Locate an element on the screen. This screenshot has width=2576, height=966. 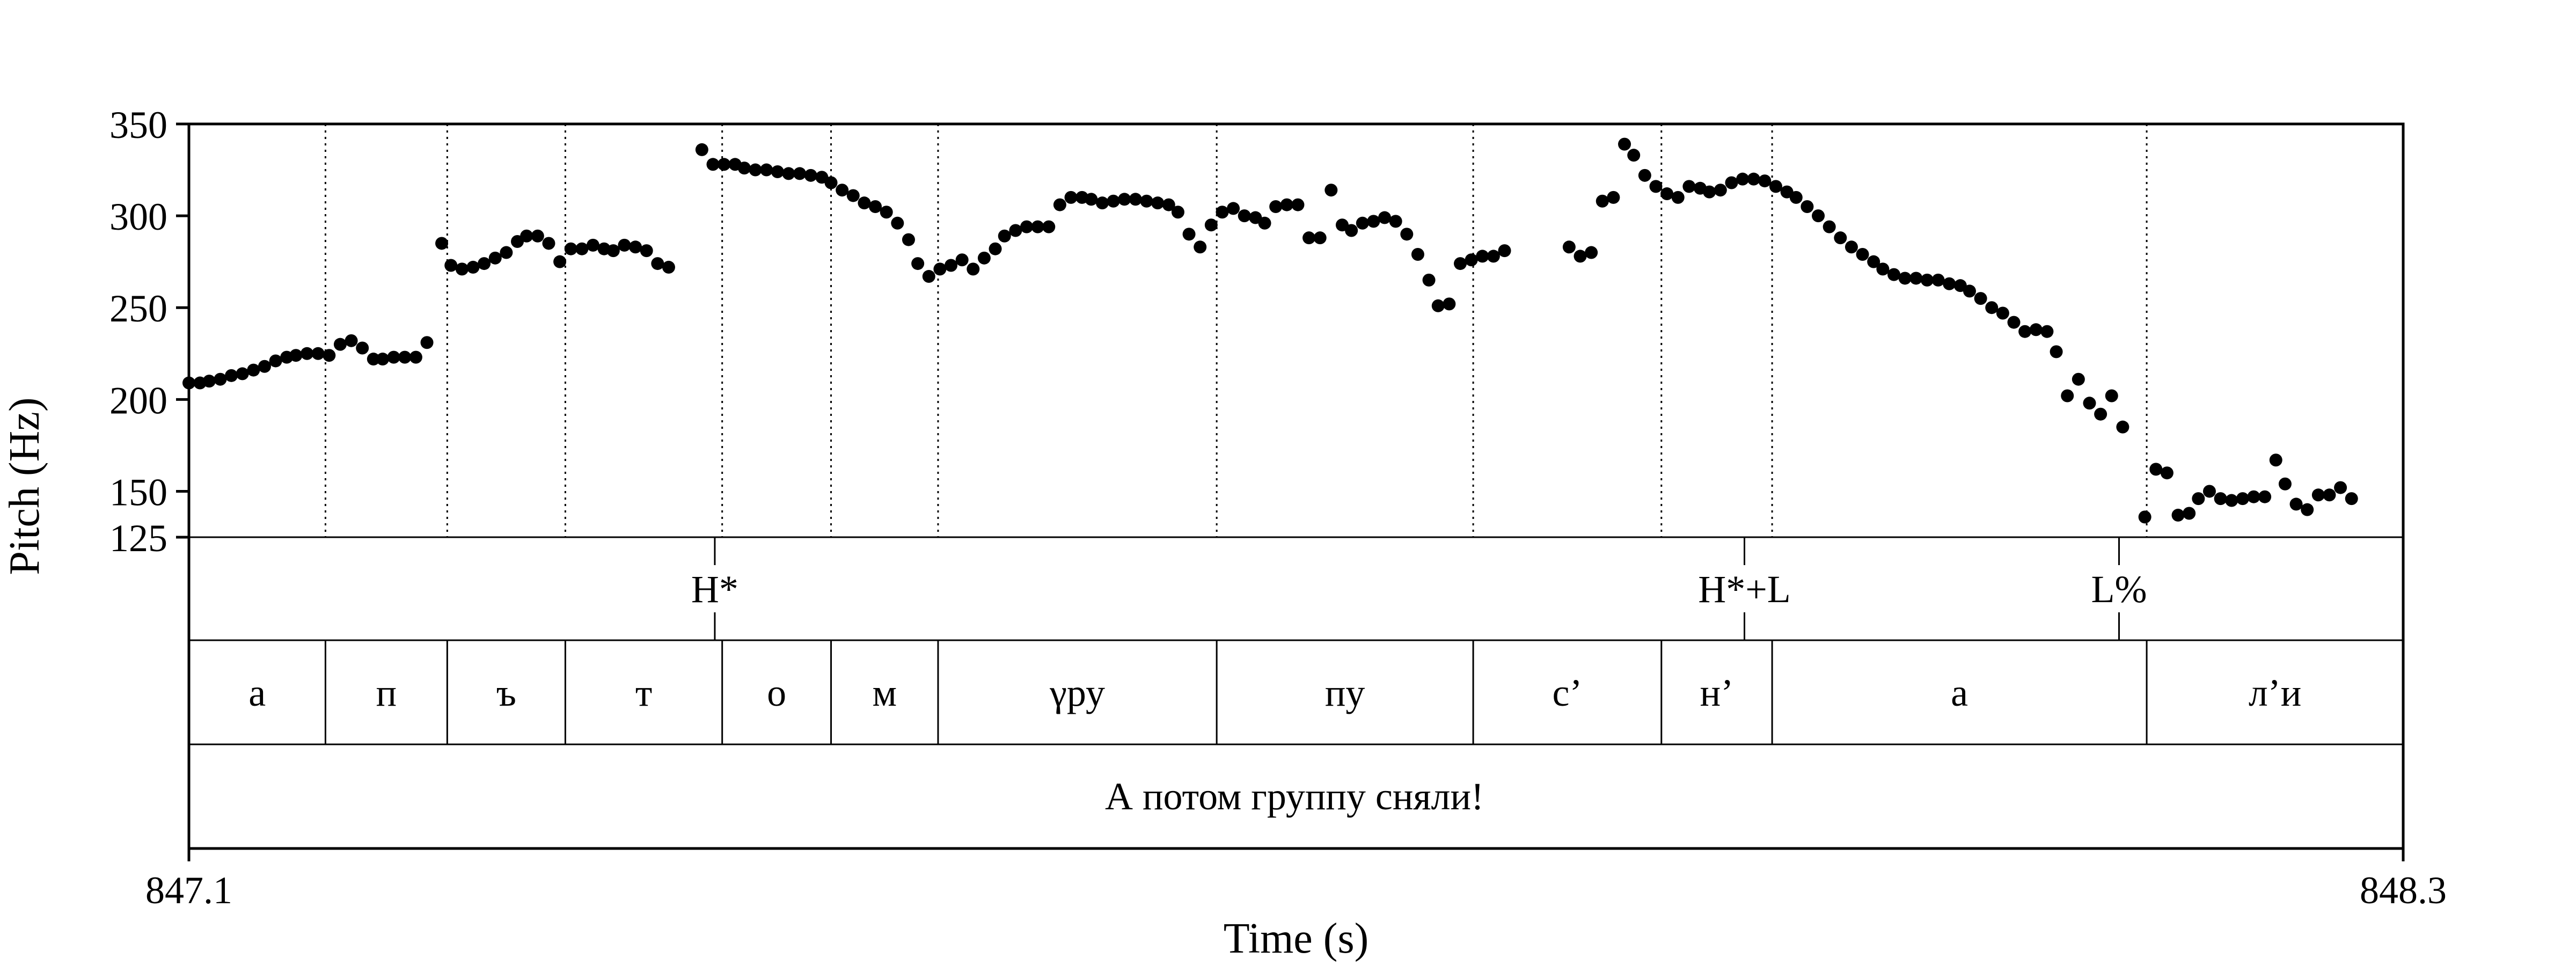
segment-label-6: м is located at coordinates (884, 692).